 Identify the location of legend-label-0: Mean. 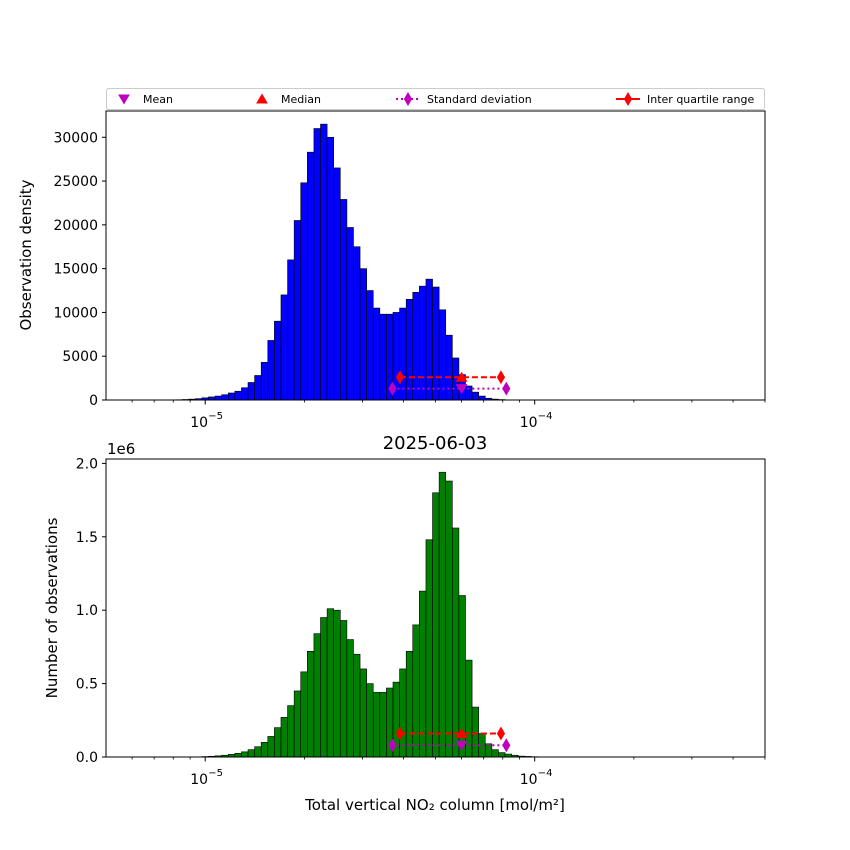
(158, 99).